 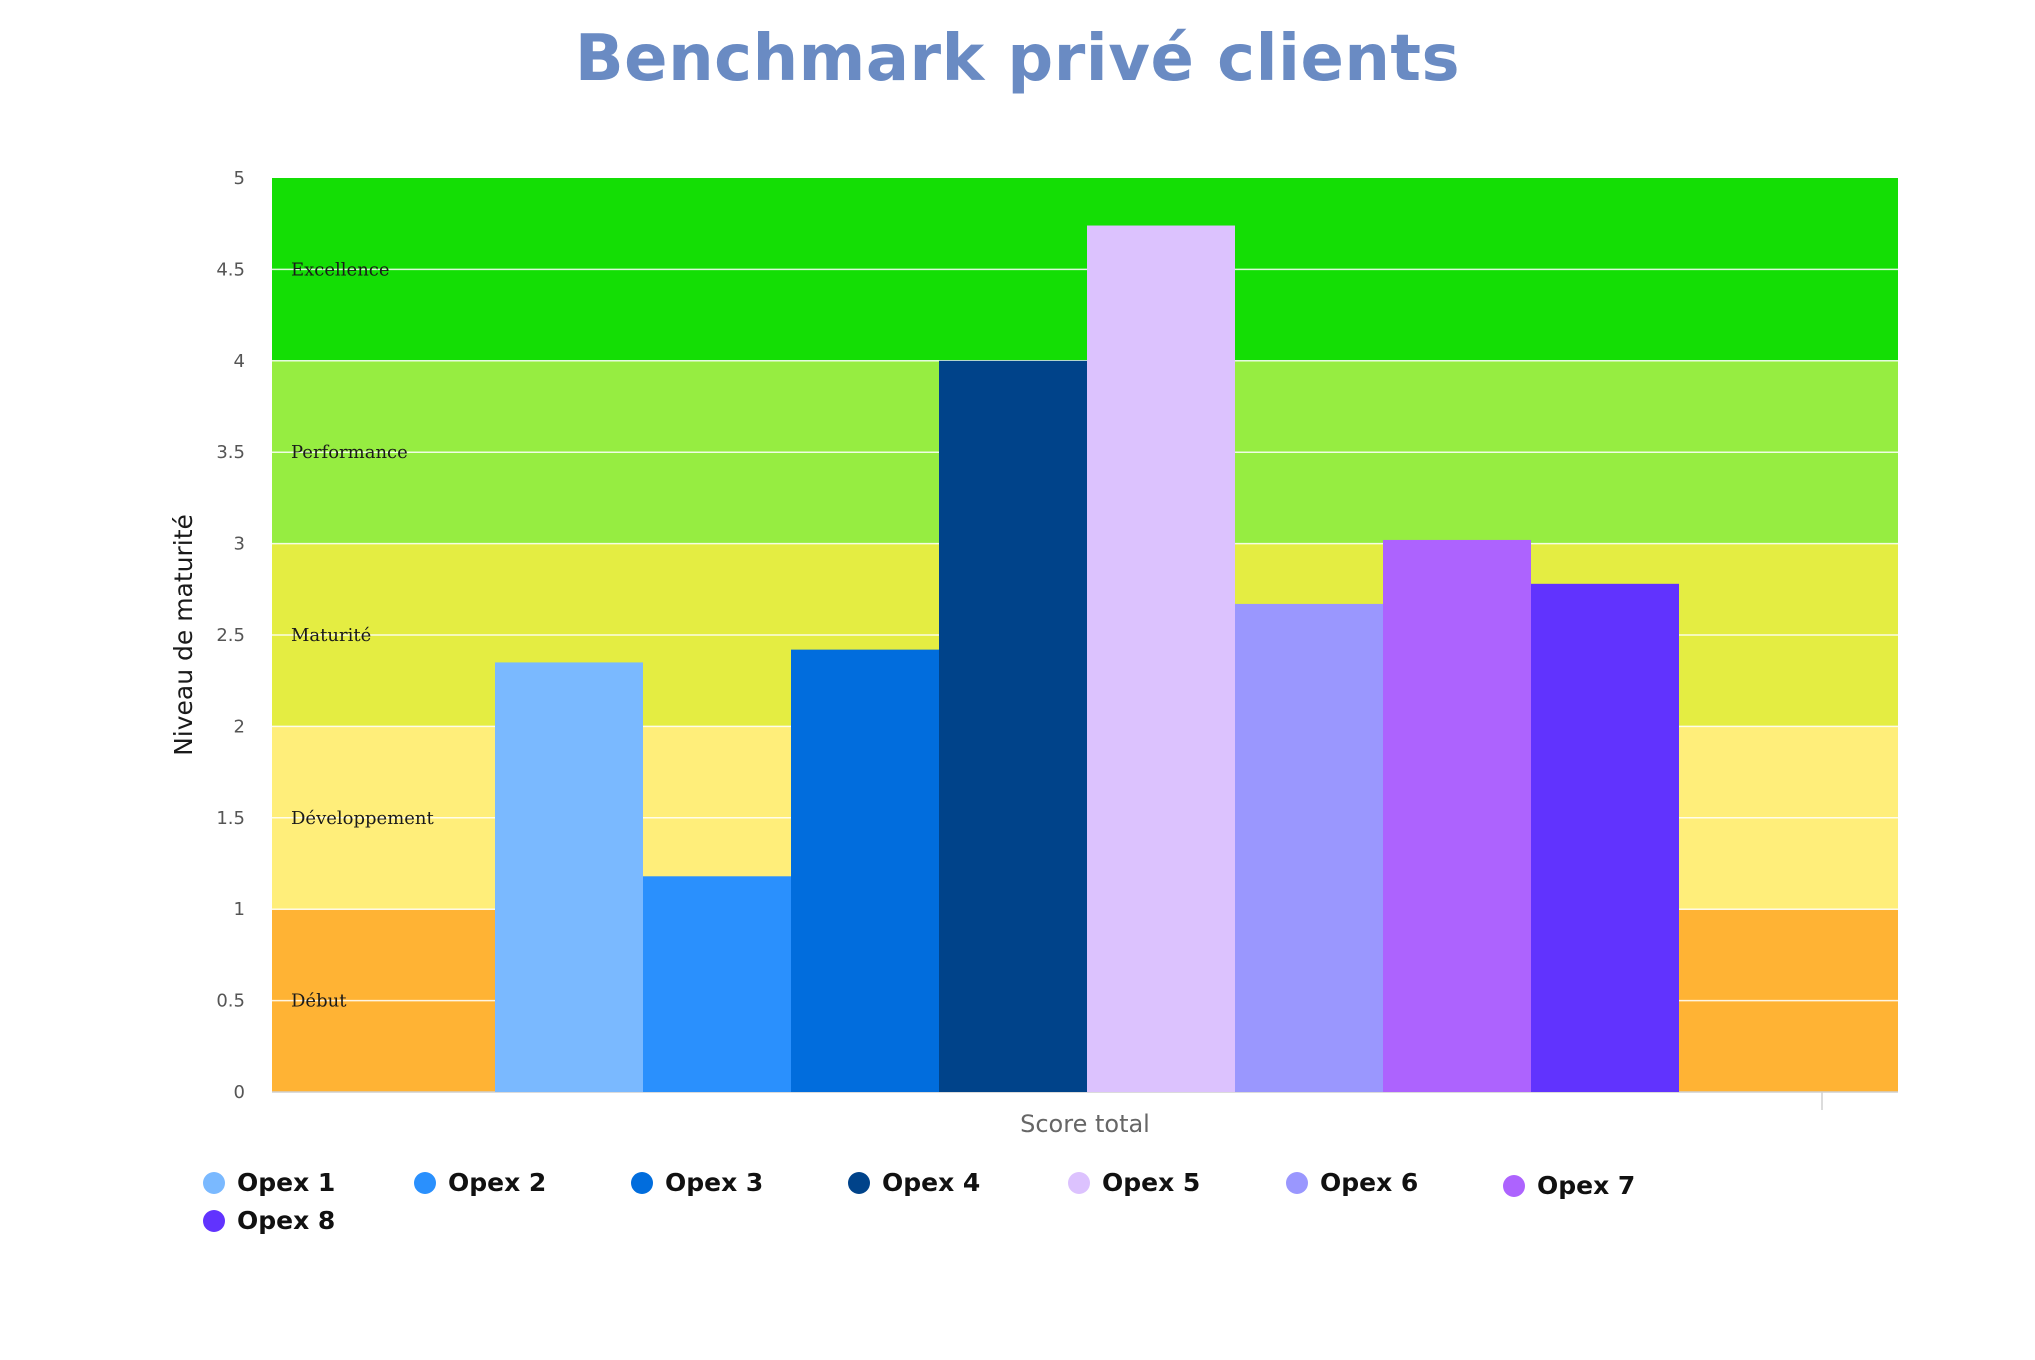 I want to click on band-label: Excellence, so click(x=340, y=269).